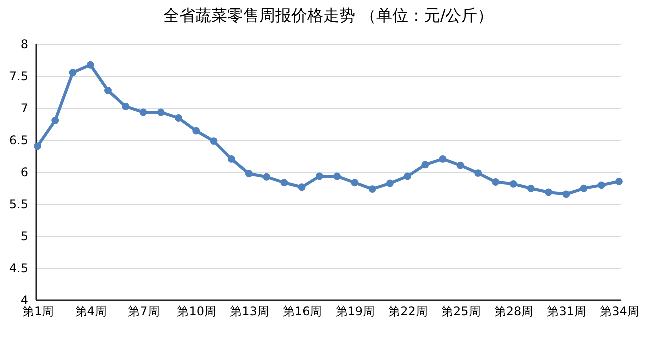  I want to click on x-tick-label: 第10周, so click(196, 311).